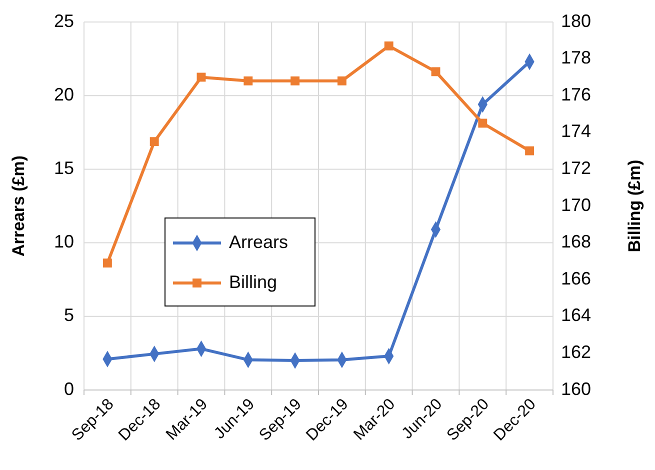 The width and height of the screenshot is (655, 470). Describe the element at coordinates (69, 388) in the screenshot. I see `y-tick-label: 0` at that location.